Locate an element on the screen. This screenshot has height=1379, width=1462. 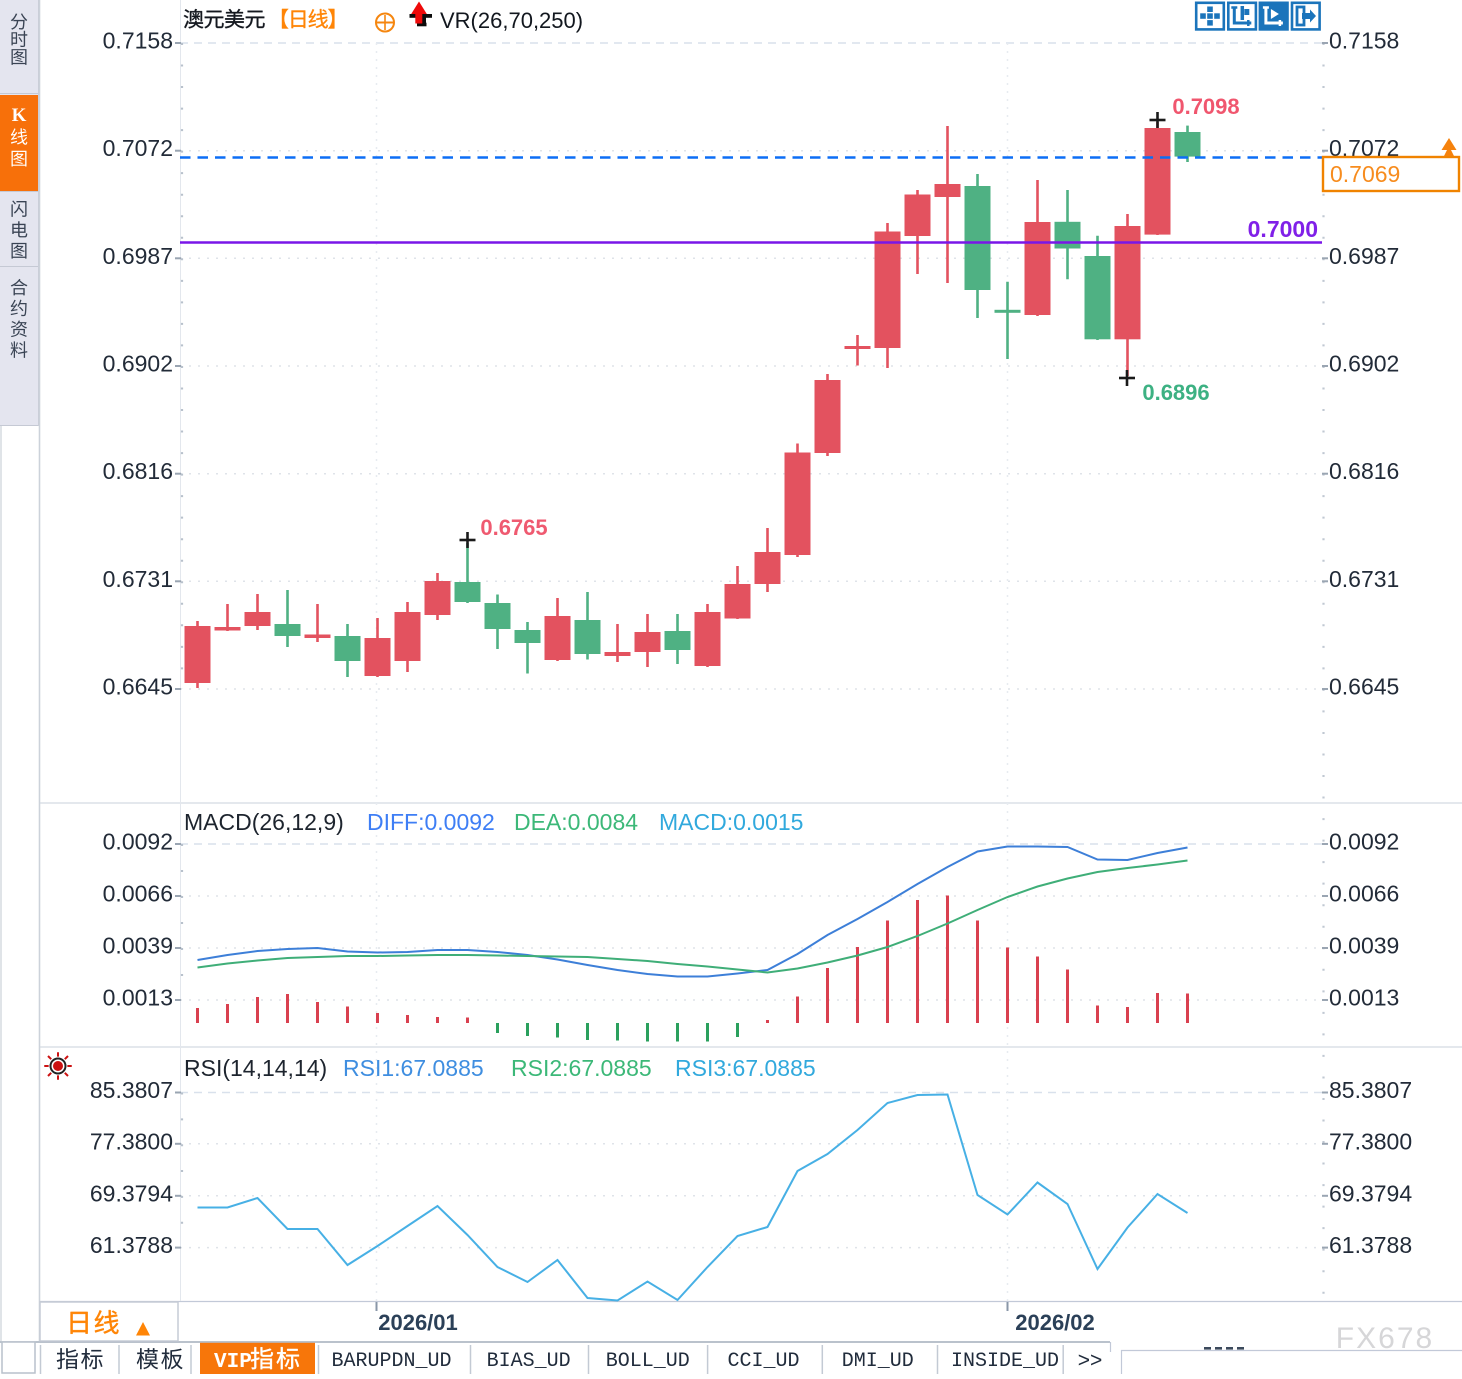
svg-text: 2026/01 is located at coordinates (418, 1322).